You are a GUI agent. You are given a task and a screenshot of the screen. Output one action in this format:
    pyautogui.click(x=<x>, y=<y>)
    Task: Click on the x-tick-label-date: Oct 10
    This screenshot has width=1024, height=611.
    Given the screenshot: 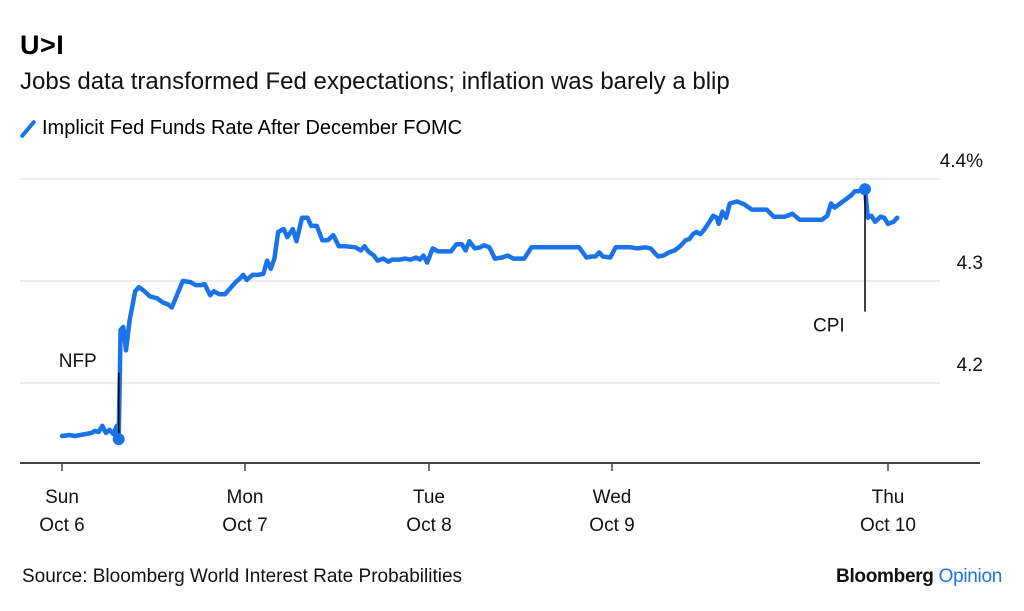 What is the action you would take?
    pyautogui.click(x=888, y=525)
    